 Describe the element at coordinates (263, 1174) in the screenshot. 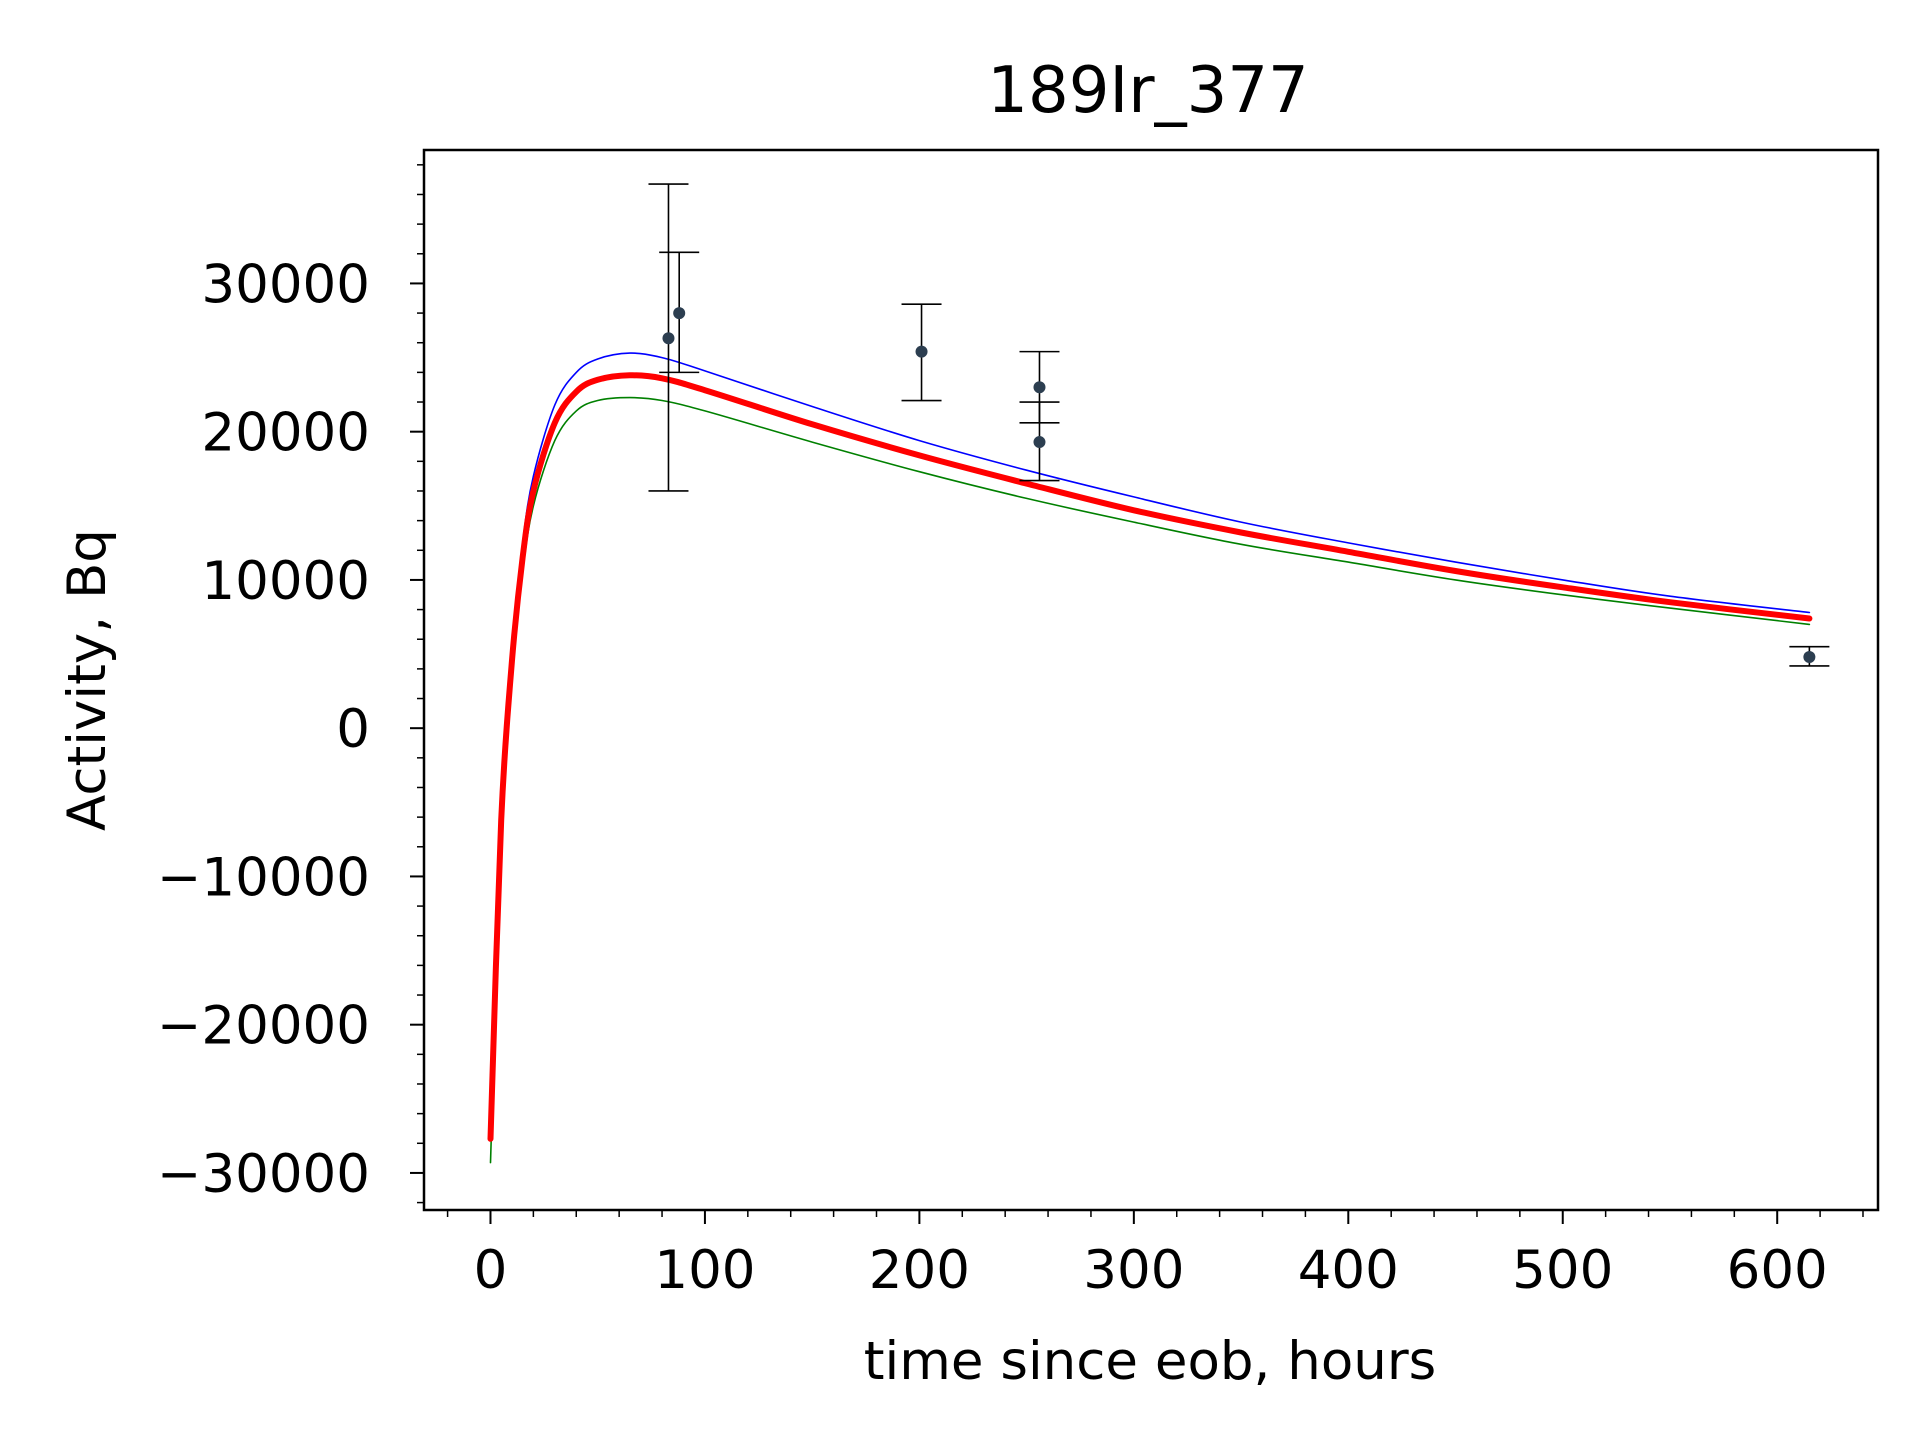

I see `y-tick-label-0: −30000` at that location.